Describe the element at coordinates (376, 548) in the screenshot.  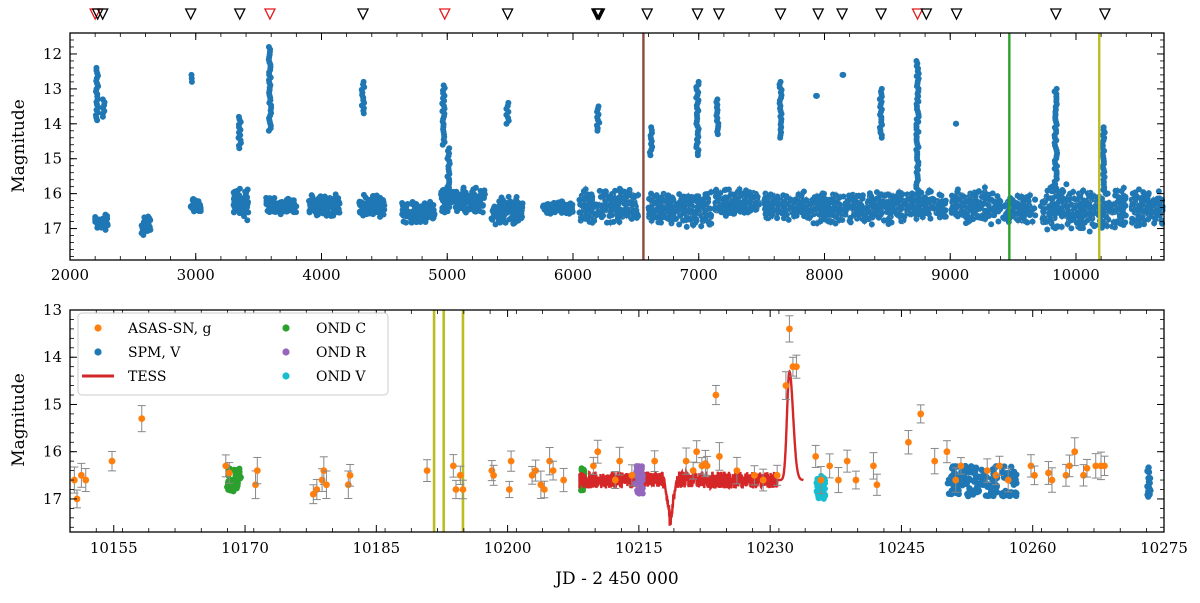
I see `bottom-xtick-label: 10185` at that location.